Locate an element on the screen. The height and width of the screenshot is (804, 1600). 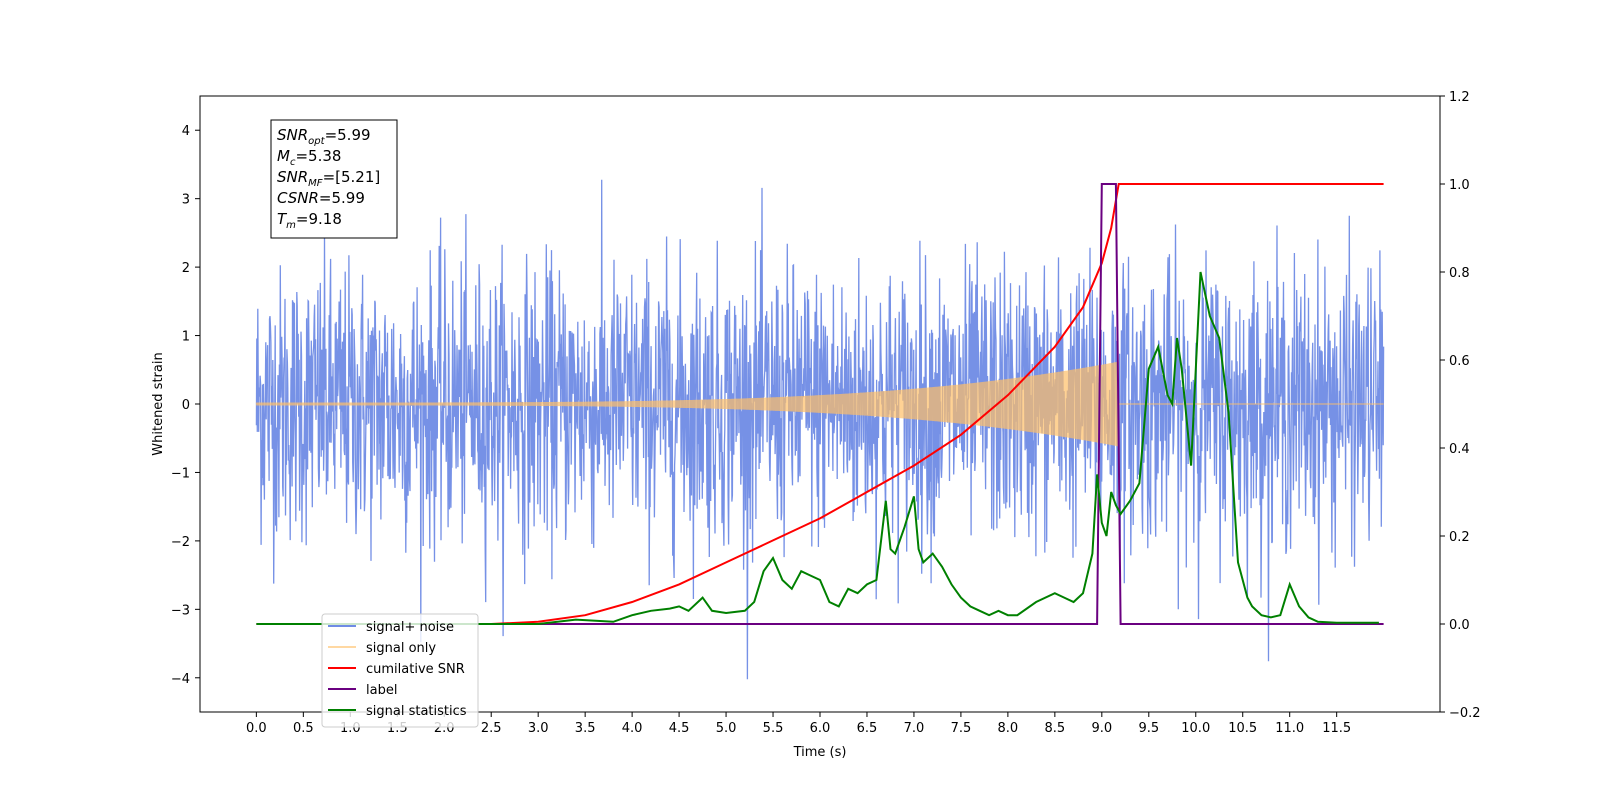
x-tick-label: 9.0 is located at coordinates (1101, 728).